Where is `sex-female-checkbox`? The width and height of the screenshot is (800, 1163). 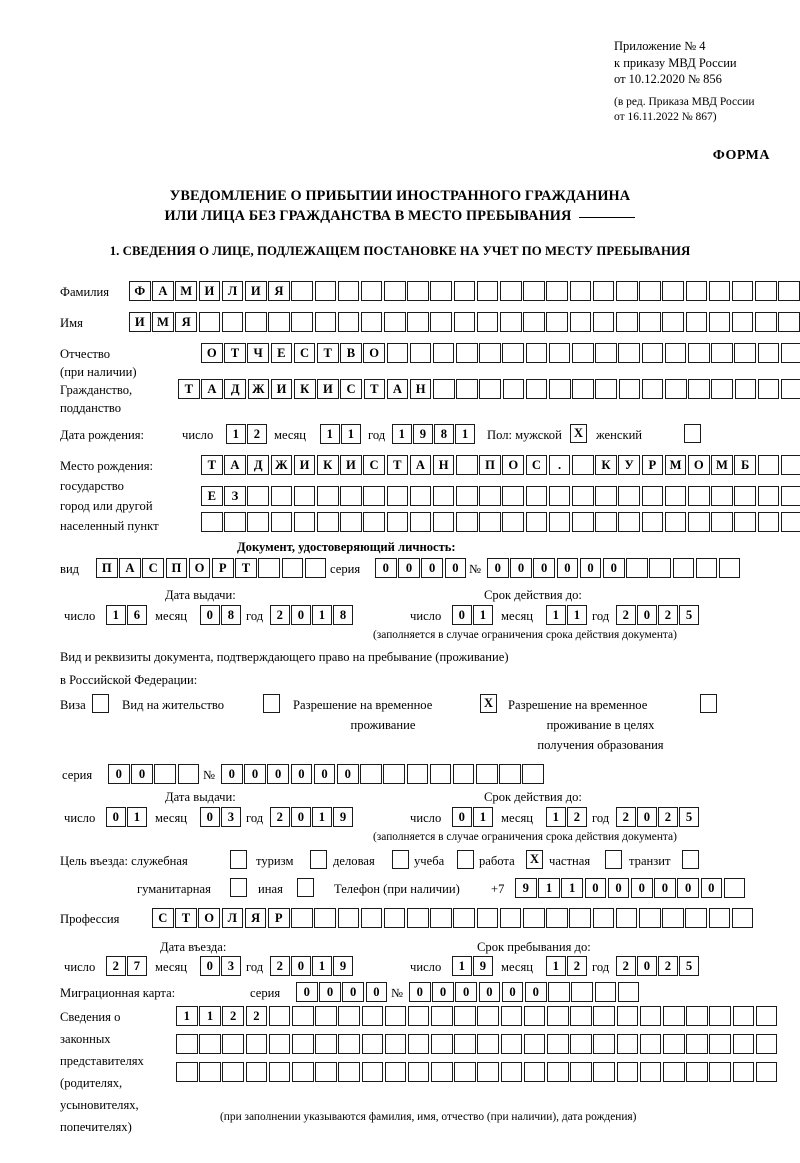 sex-female-checkbox is located at coordinates (692, 433).